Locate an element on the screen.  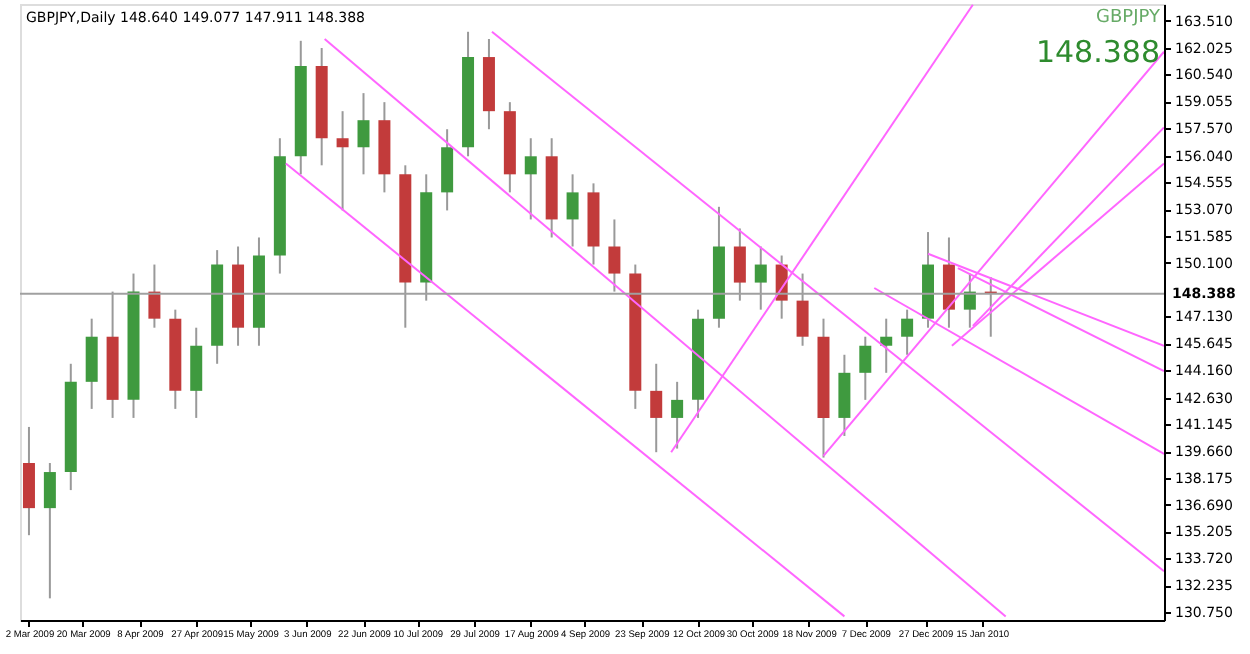
annotation: GBPJPY is located at coordinates (1128, 18).